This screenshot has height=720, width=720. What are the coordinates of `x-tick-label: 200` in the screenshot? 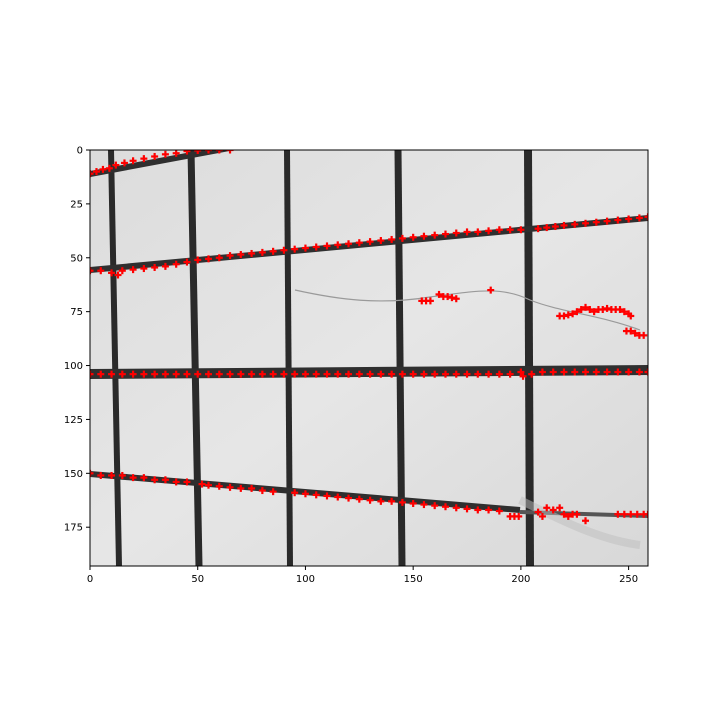 It's located at (520, 579).